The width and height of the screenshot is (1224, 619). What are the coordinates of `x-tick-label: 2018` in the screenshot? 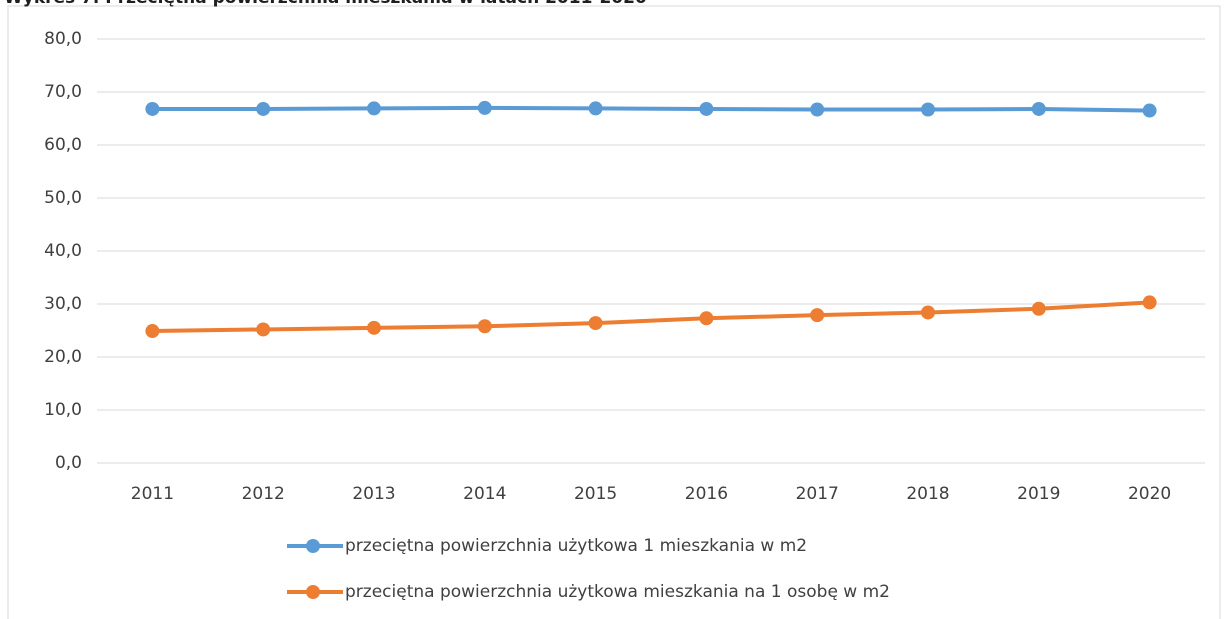 It's located at (927, 494).